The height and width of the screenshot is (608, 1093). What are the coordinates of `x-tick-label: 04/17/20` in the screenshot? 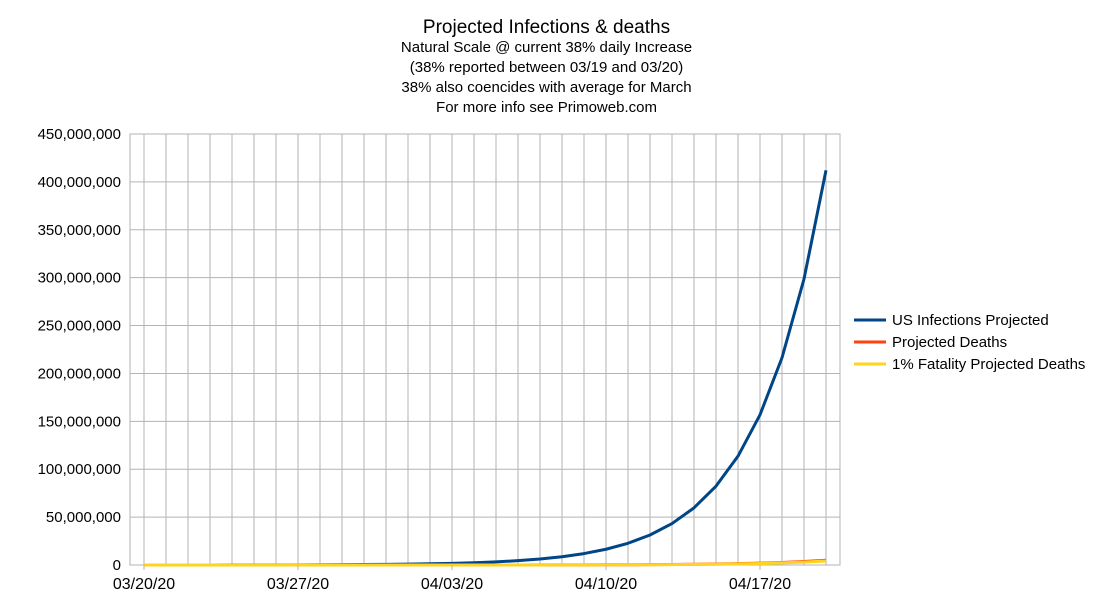 It's located at (760, 584).